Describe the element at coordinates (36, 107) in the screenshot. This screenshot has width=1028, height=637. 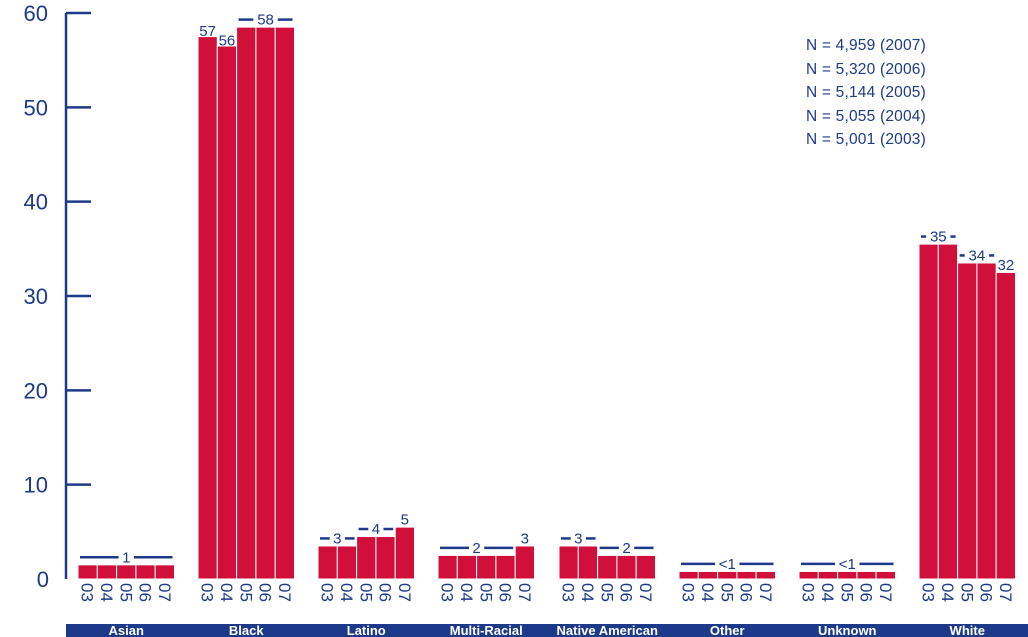
I see `y-tick-label: 50` at that location.